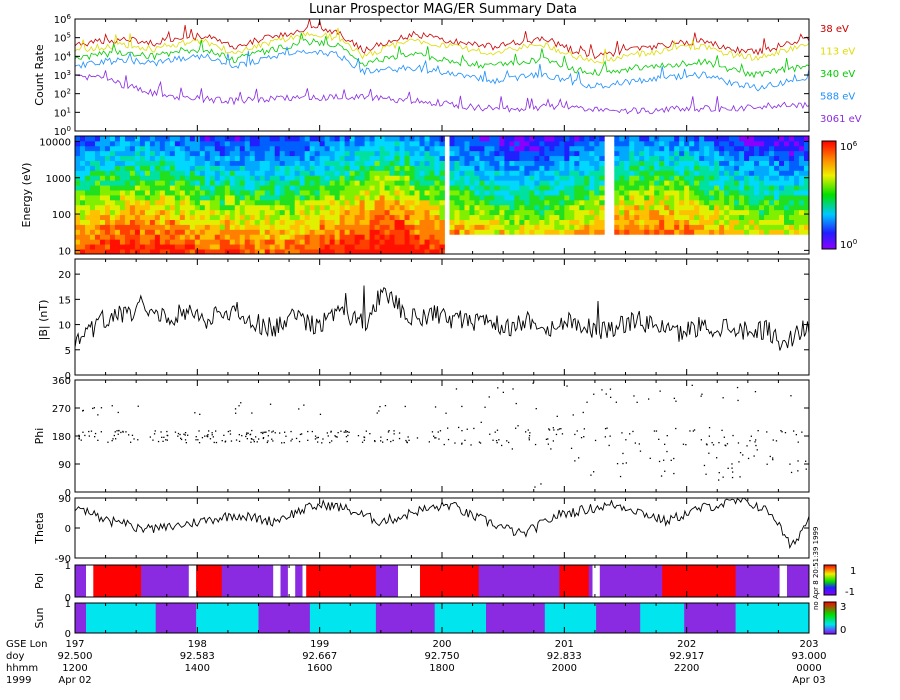  Describe the element at coordinates (590, 581) in the screenshot. I see `pol-band` at that location.